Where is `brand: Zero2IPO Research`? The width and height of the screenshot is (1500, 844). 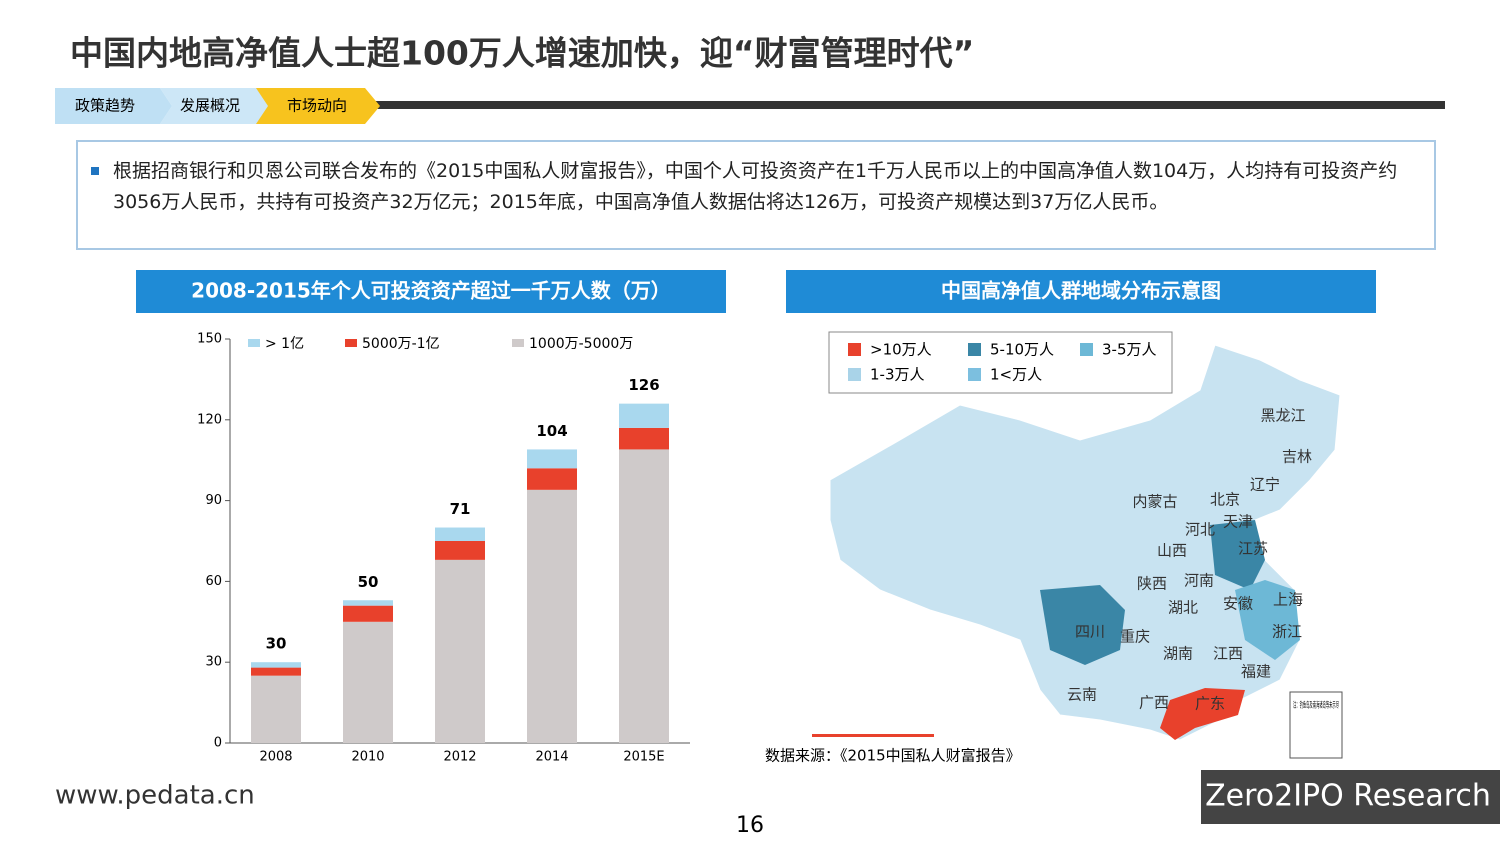 brand: Zero2IPO Research is located at coordinates (1348, 796).